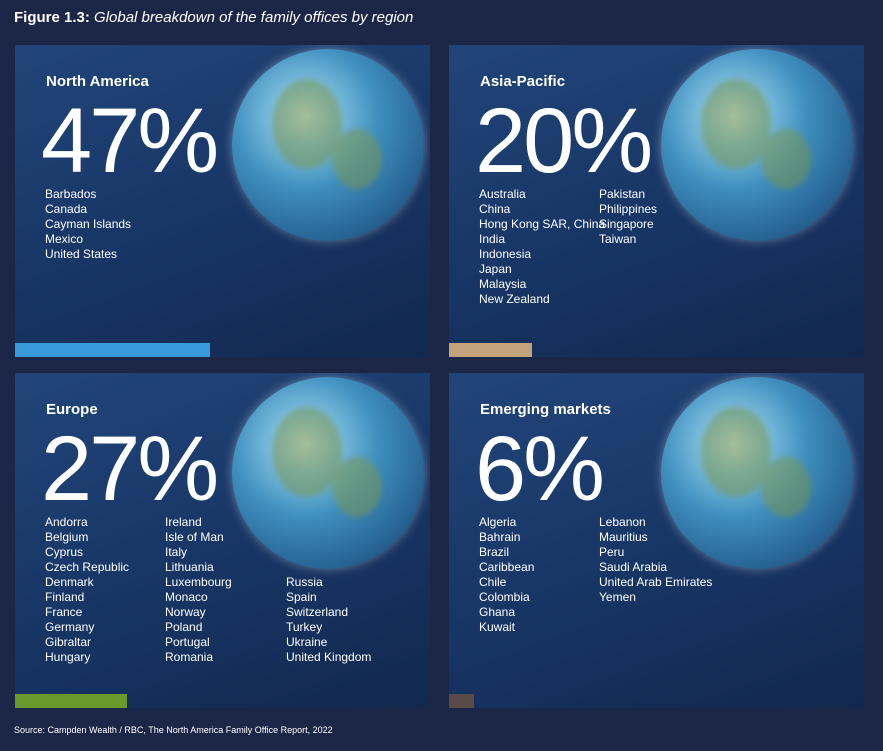  Describe the element at coordinates (307, 642) in the screenshot. I see `country-name: Ukraine` at that location.